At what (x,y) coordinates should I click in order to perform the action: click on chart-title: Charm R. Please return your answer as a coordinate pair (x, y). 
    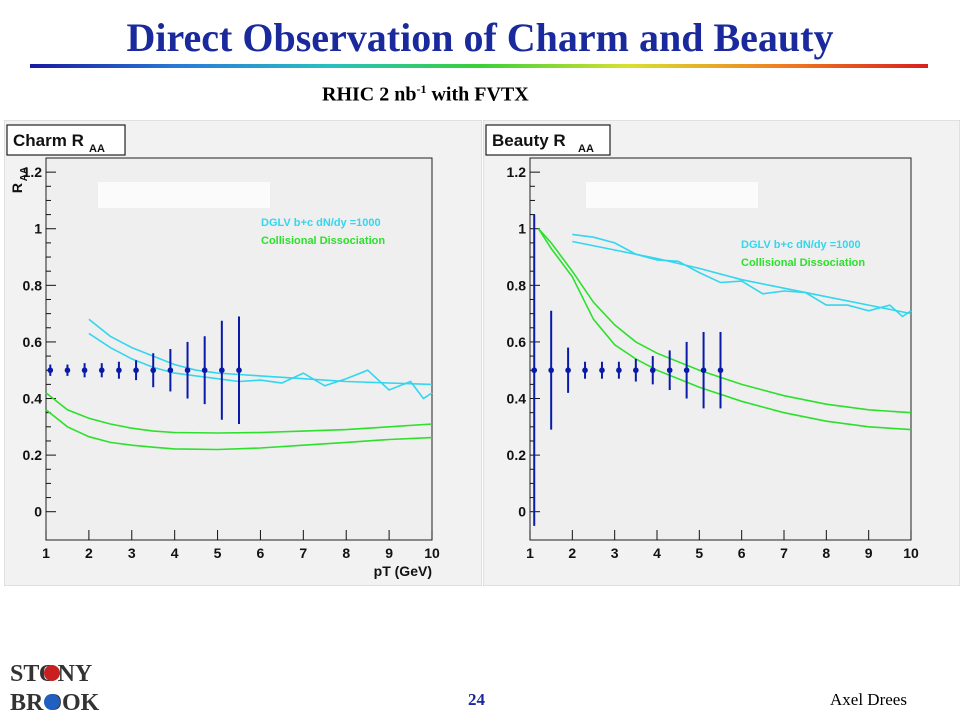
    Looking at the image, I should click on (48, 140).